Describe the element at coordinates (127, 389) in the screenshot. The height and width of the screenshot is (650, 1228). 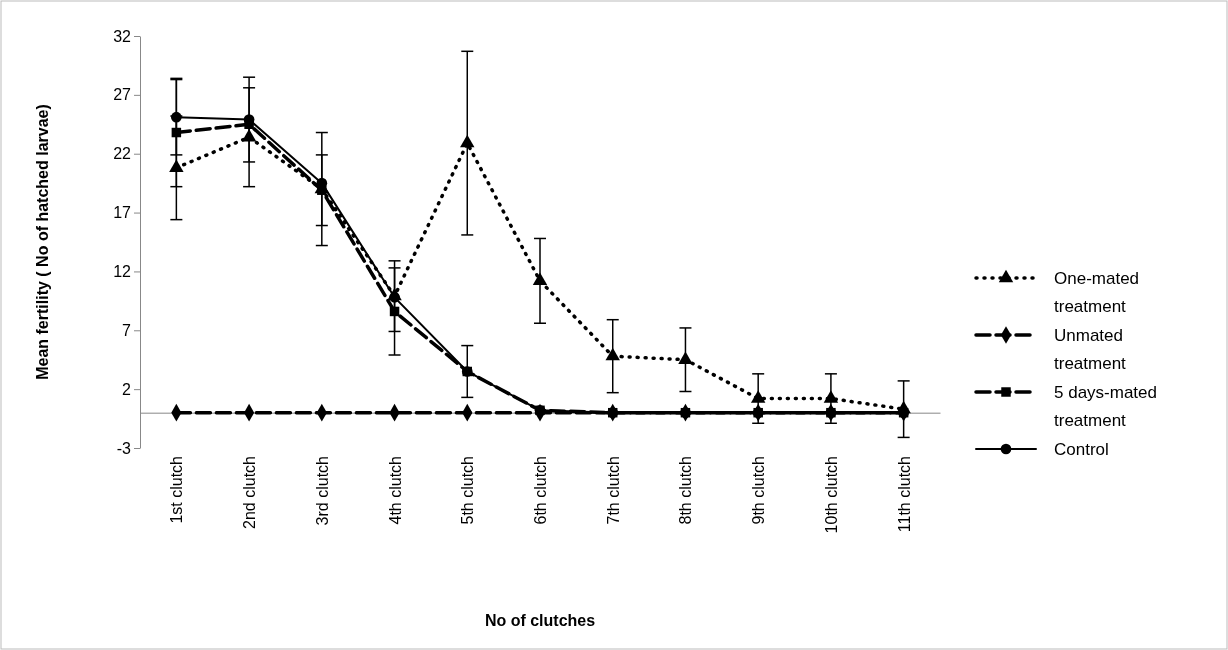
I see `y-tick-label: 2` at that location.